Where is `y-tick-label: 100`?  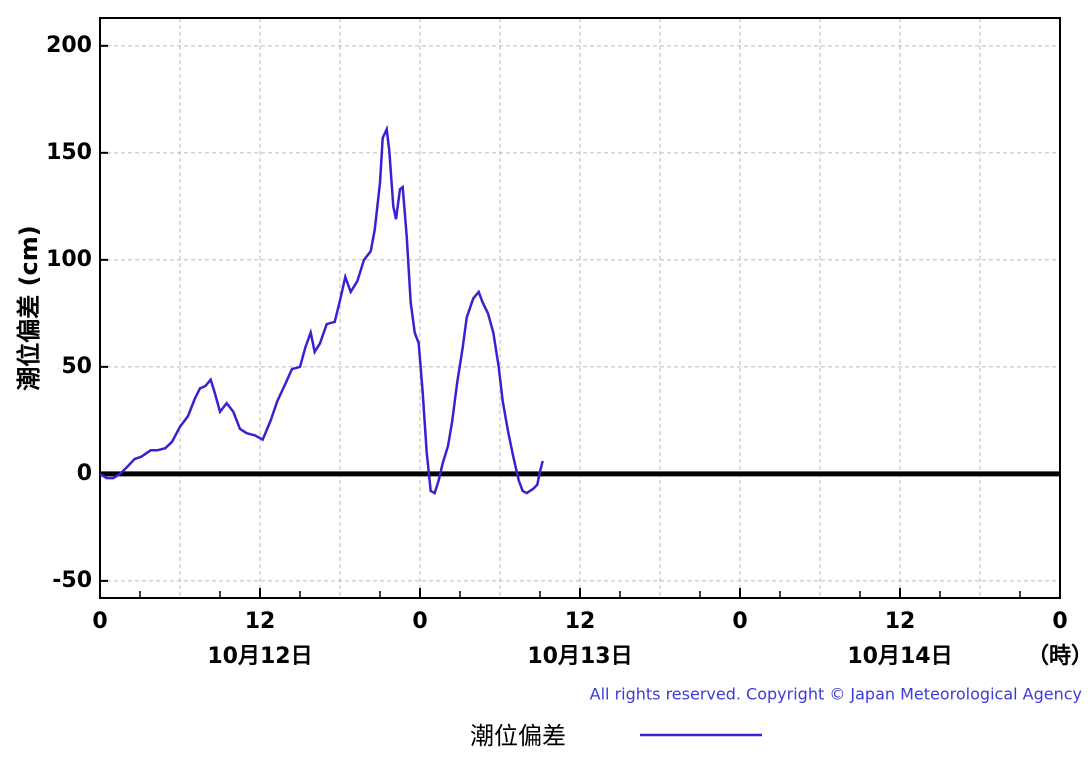
y-tick-label: 100 is located at coordinates (69, 259).